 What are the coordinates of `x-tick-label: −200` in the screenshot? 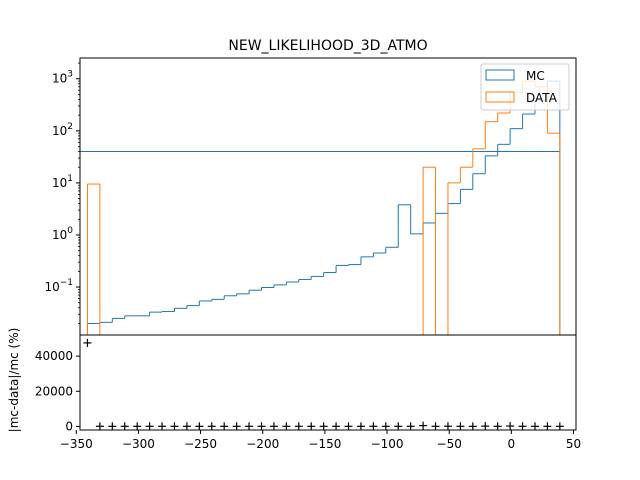 It's located at (262, 444).